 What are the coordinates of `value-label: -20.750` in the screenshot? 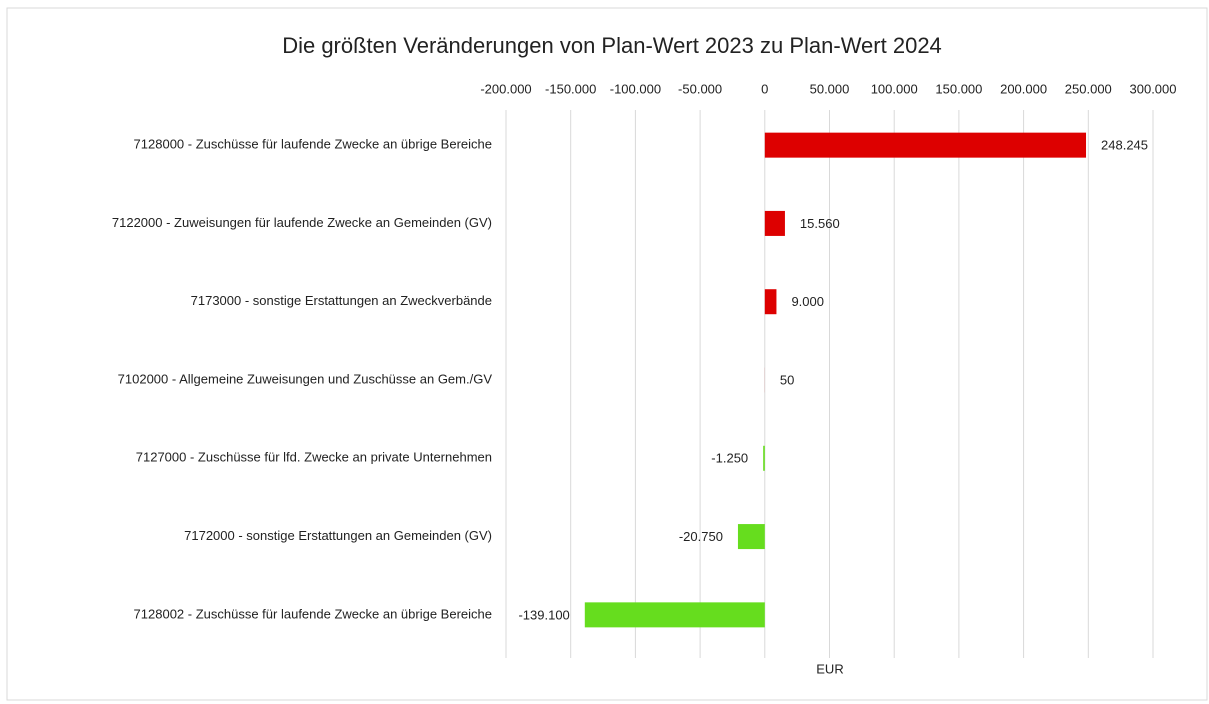 It's located at (701, 536).